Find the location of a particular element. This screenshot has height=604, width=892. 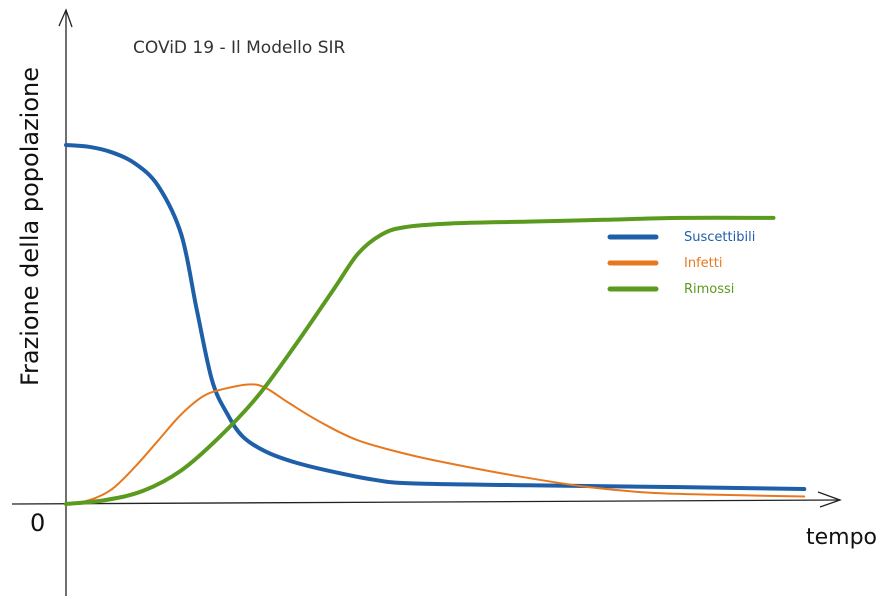

y-axis-arrow is located at coordinates (65, 18).